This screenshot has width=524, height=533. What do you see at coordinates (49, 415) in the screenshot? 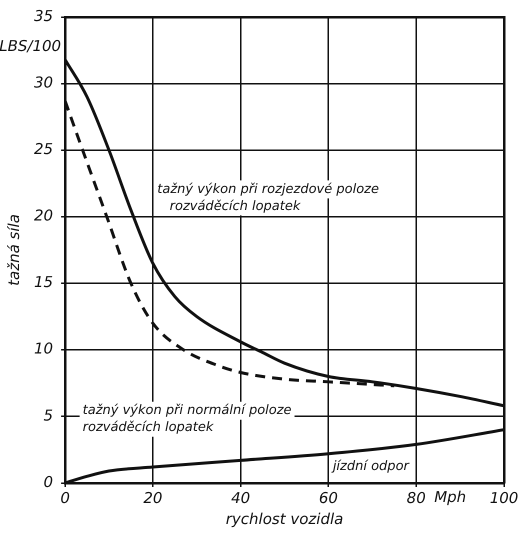
I see `y-tick-label: 5` at bounding box center [49, 415].